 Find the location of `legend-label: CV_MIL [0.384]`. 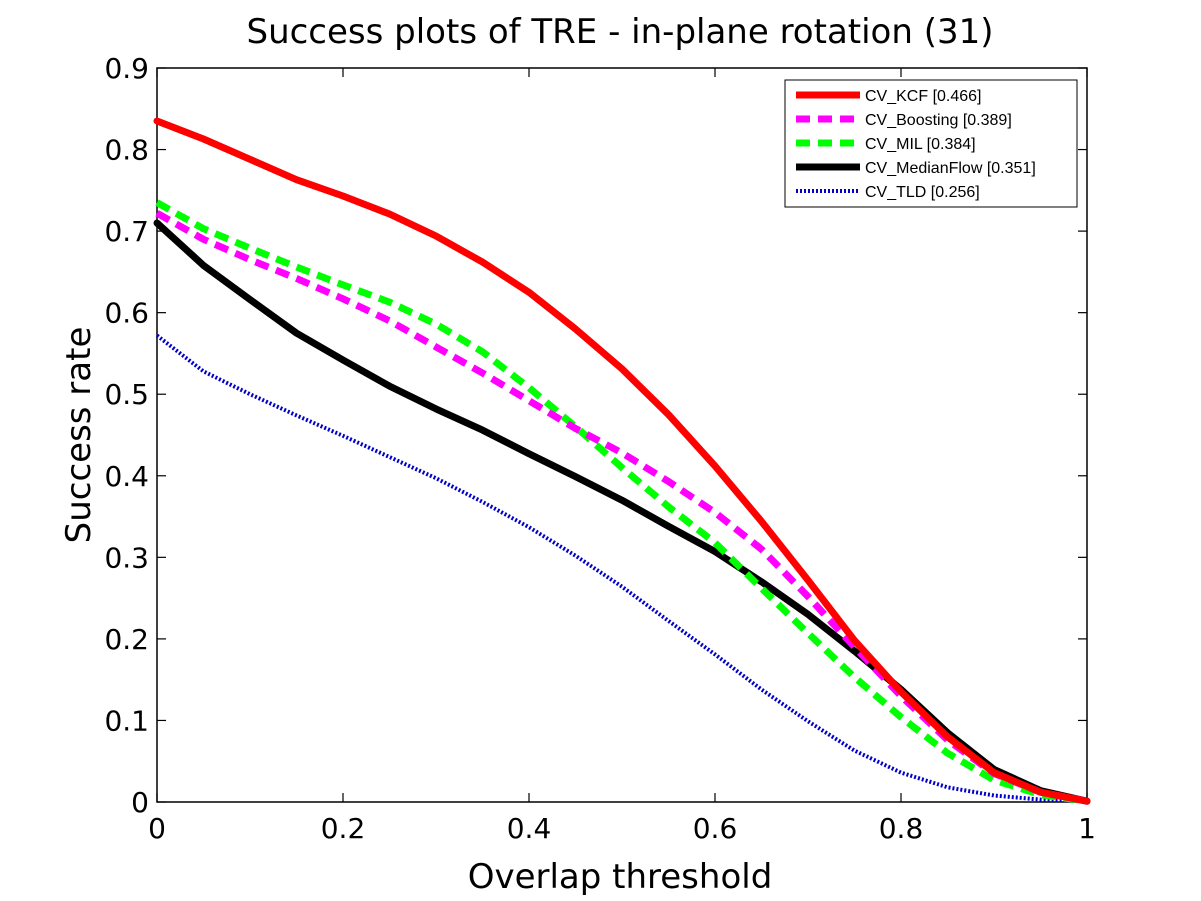

legend-label: CV_MIL [0.384] is located at coordinates (920, 144).